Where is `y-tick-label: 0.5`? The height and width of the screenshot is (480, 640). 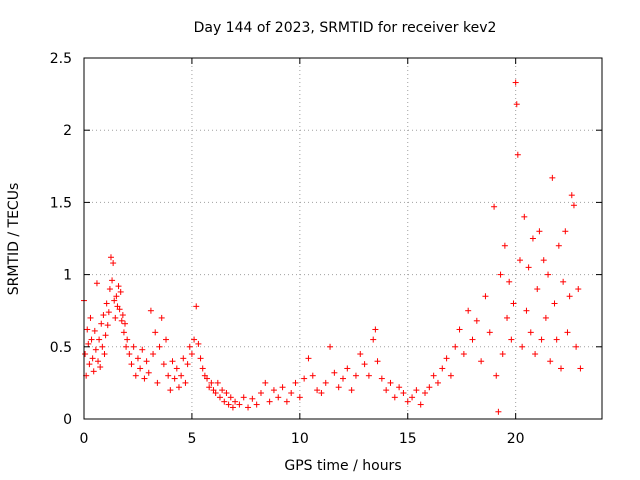 y-tick-label: 0.5 is located at coordinates (61, 348).